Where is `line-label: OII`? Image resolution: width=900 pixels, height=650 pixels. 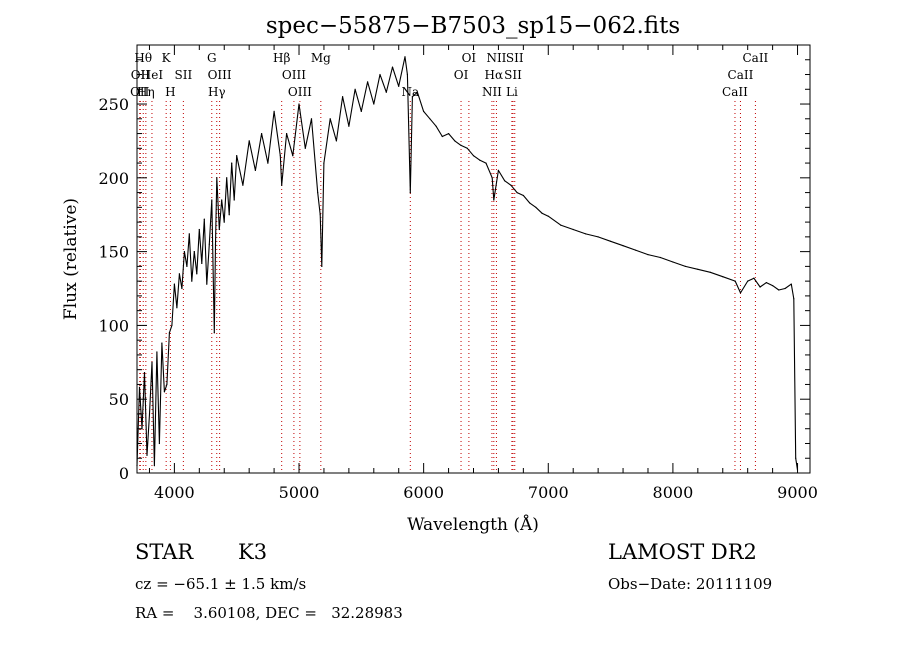
line-label: OII is located at coordinates (140, 92).